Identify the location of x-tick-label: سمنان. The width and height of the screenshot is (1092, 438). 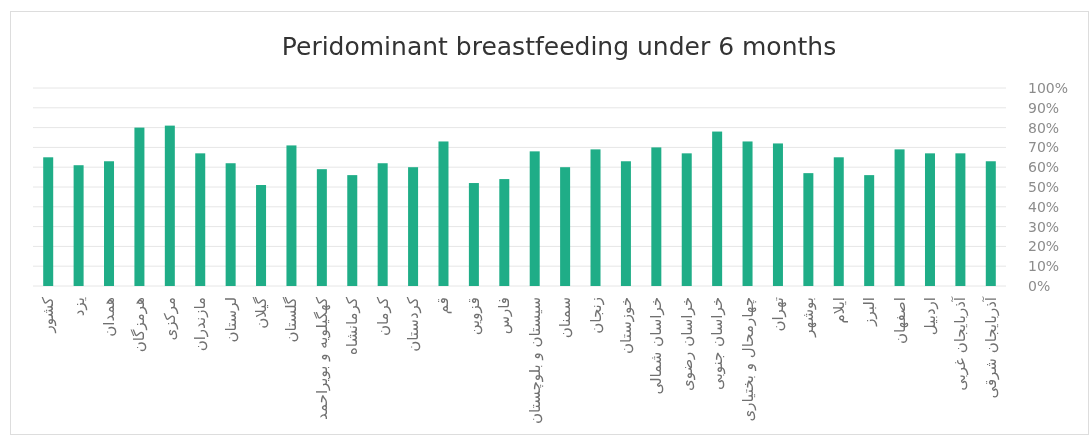
(565, 318).